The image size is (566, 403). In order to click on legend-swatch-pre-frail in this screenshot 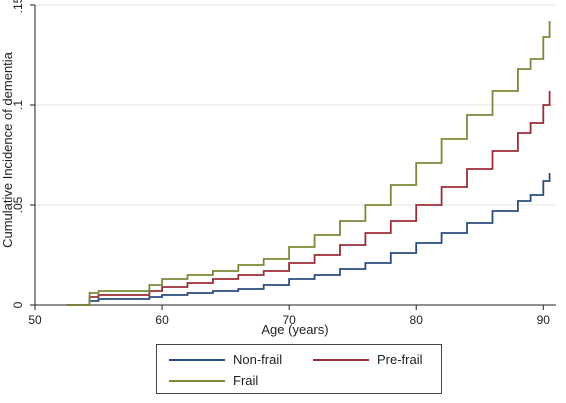, I will do `click(341, 359)`.